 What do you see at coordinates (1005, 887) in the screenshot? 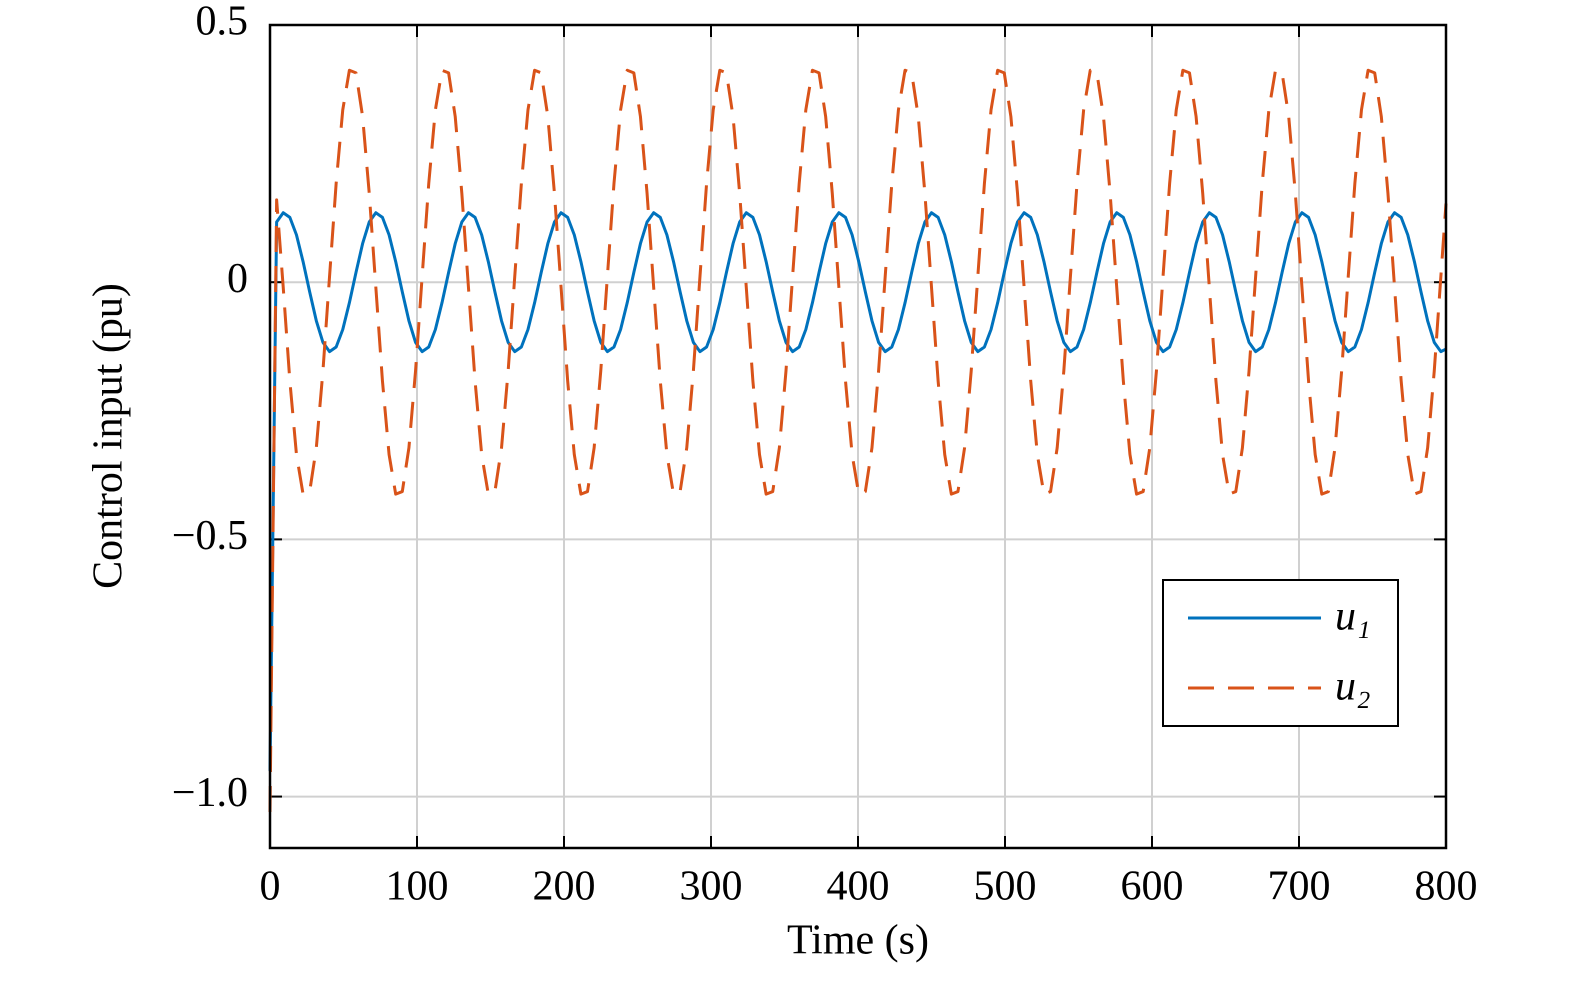
I see `x-tick-label: 500` at bounding box center [1005, 887].